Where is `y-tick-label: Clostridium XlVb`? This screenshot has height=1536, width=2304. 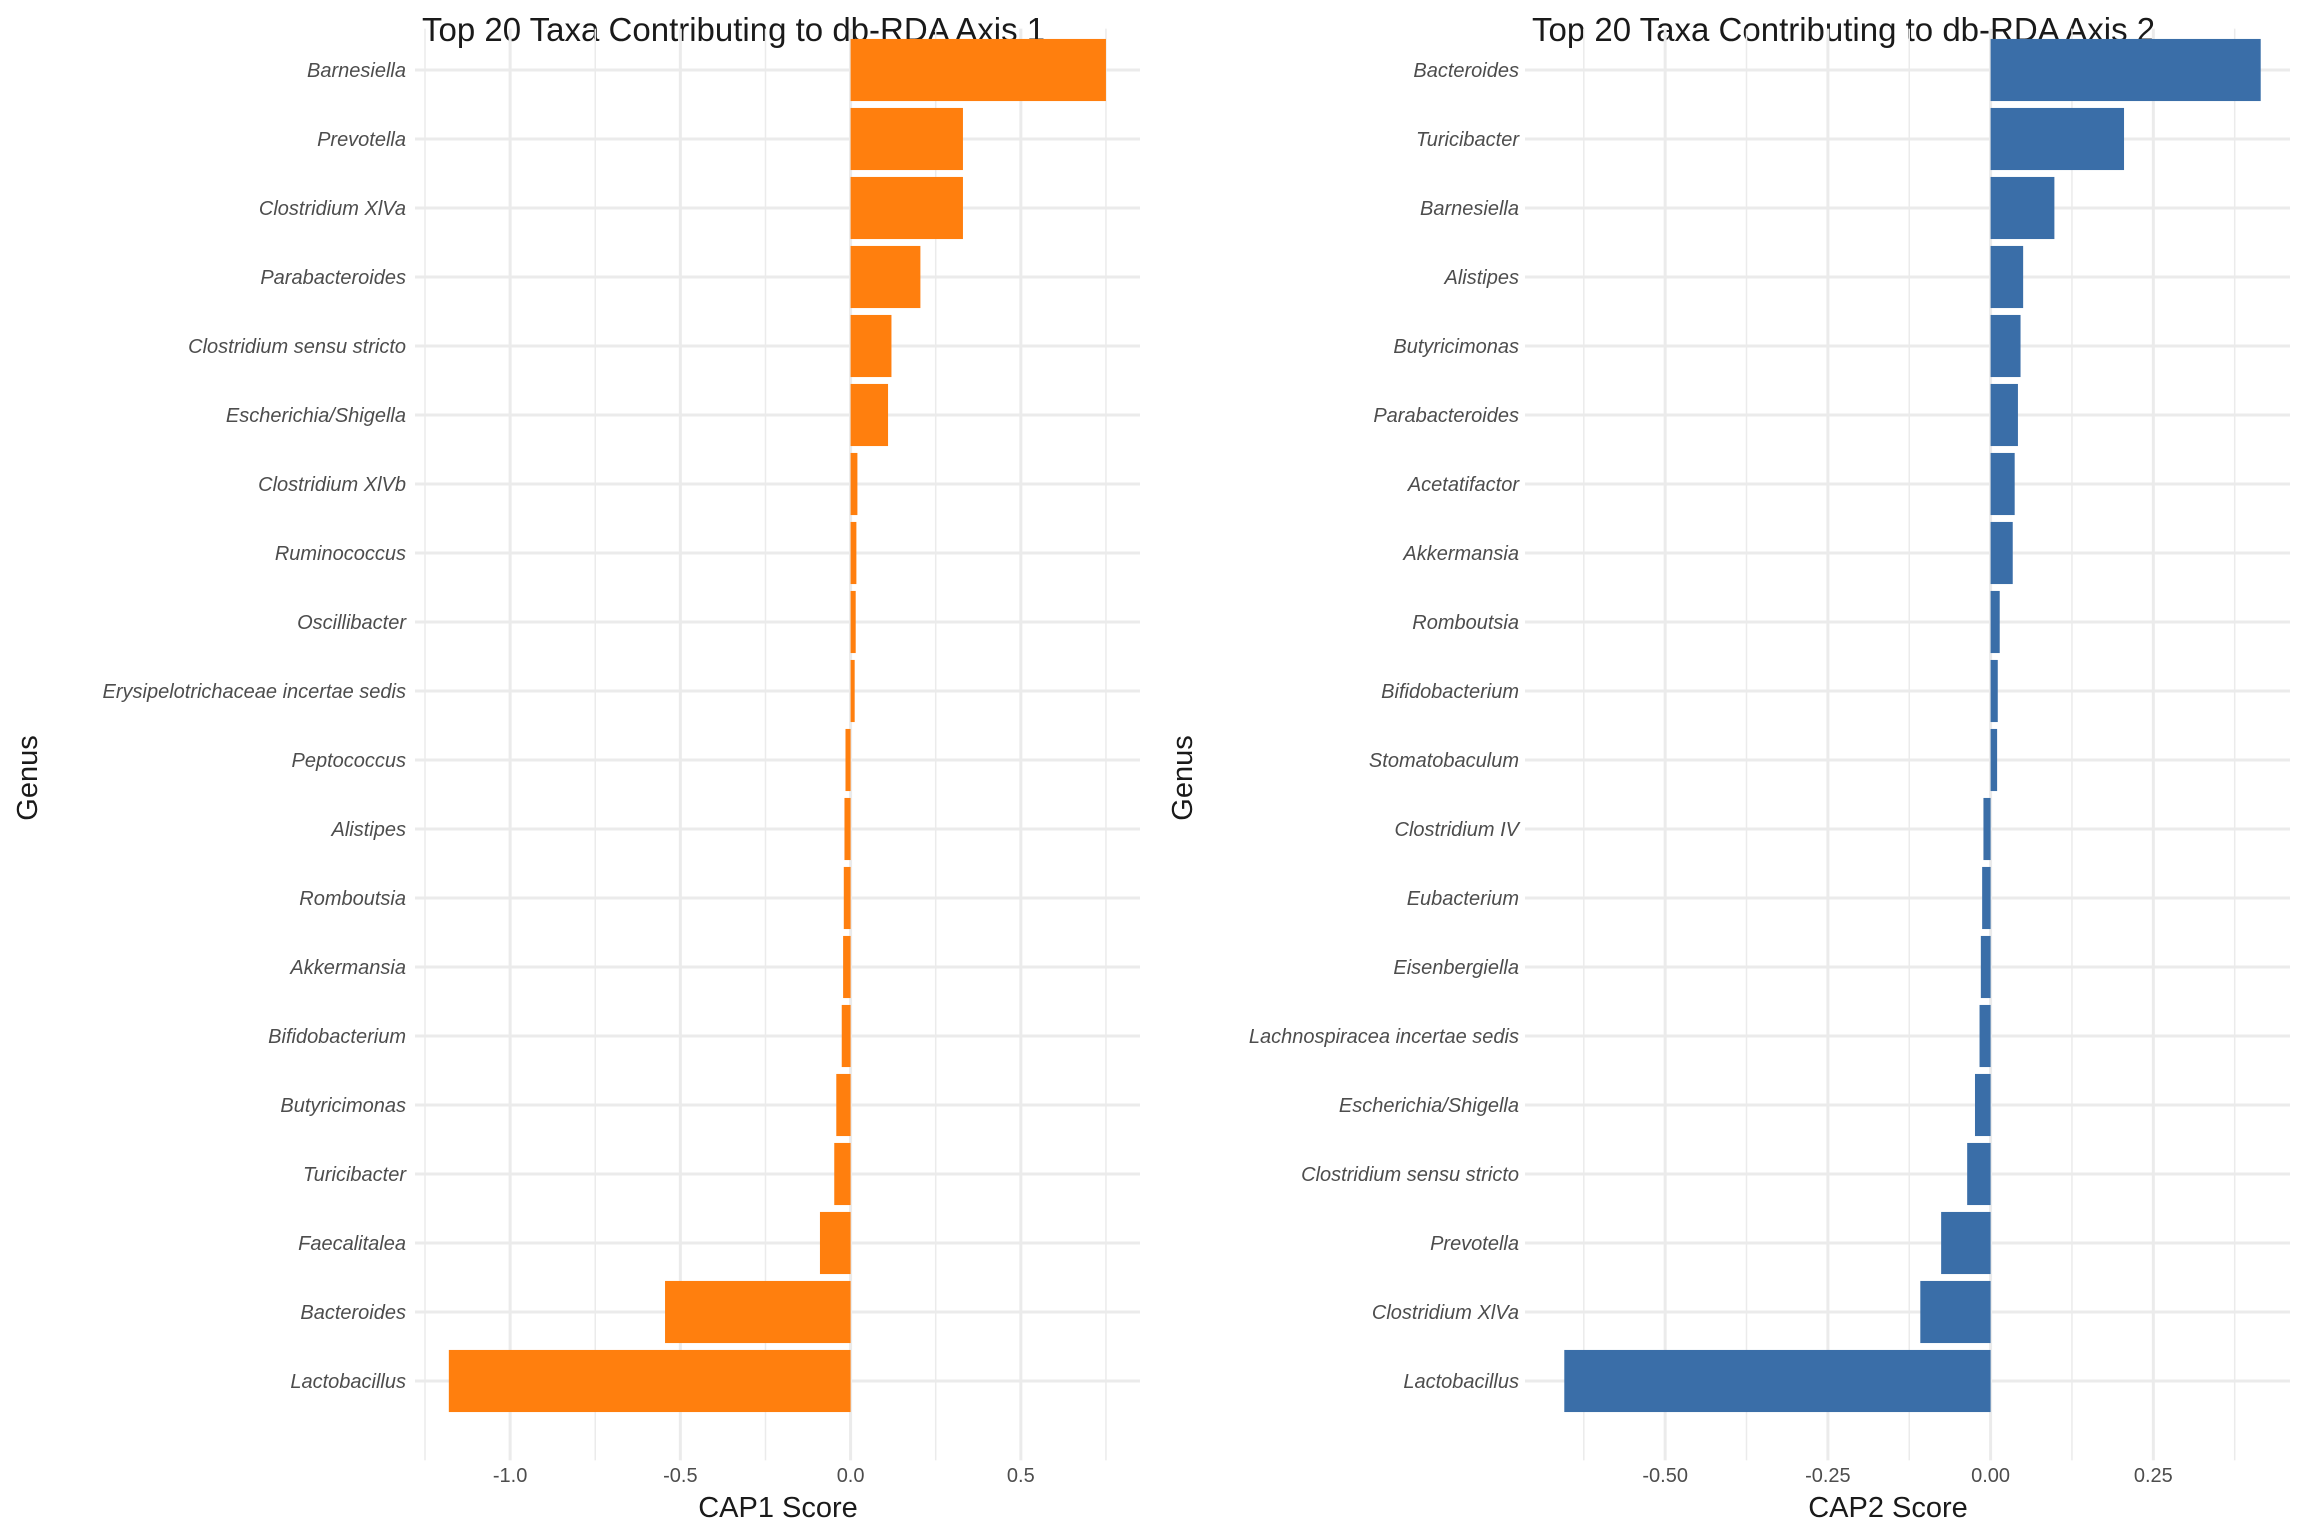 y-tick-label: Clostridium XlVb is located at coordinates (332, 485).